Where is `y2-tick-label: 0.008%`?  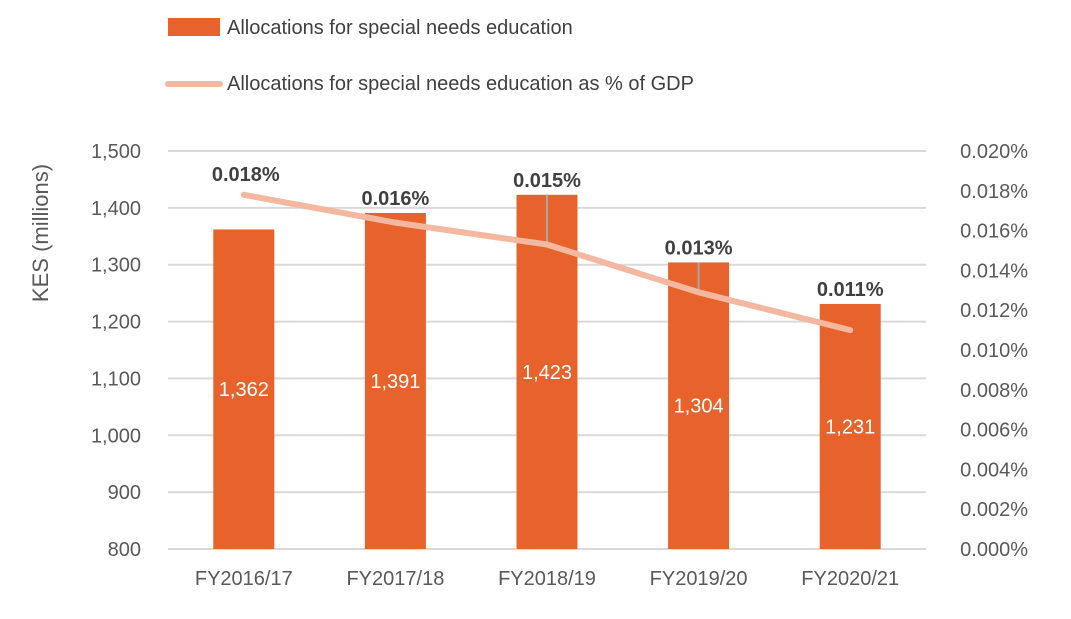 y2-tick-label: 0.008% is located at coordinates (994, 391).